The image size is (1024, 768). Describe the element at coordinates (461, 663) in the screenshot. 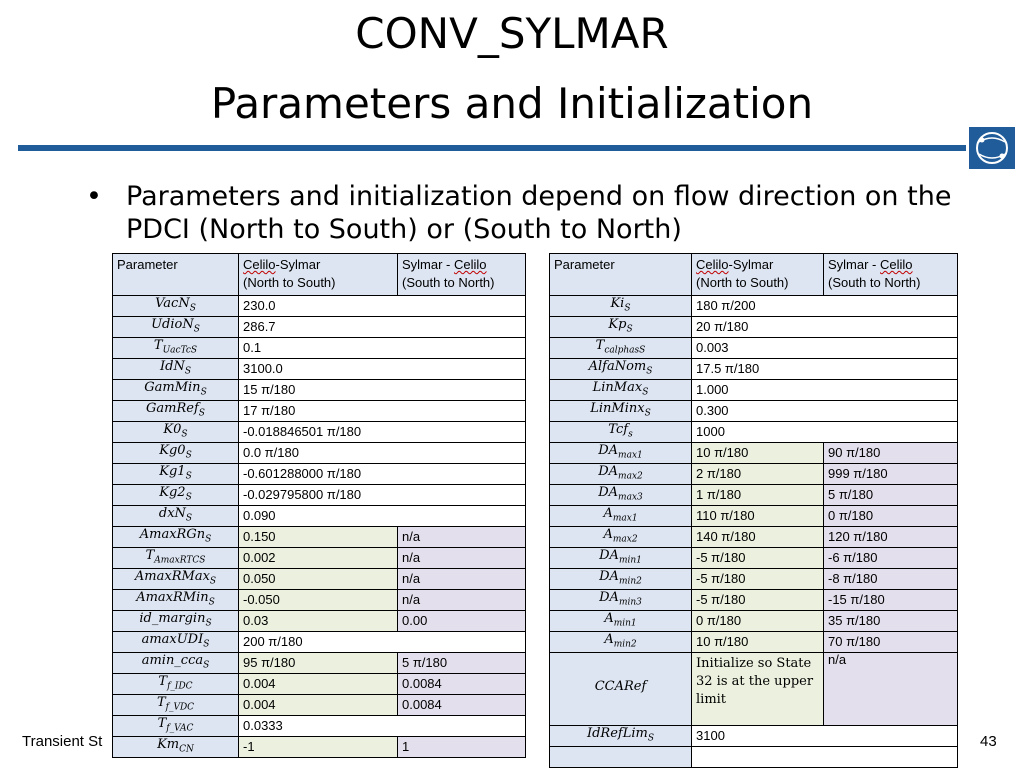

I see `value-south-to-north: 5 π/180` at that location.